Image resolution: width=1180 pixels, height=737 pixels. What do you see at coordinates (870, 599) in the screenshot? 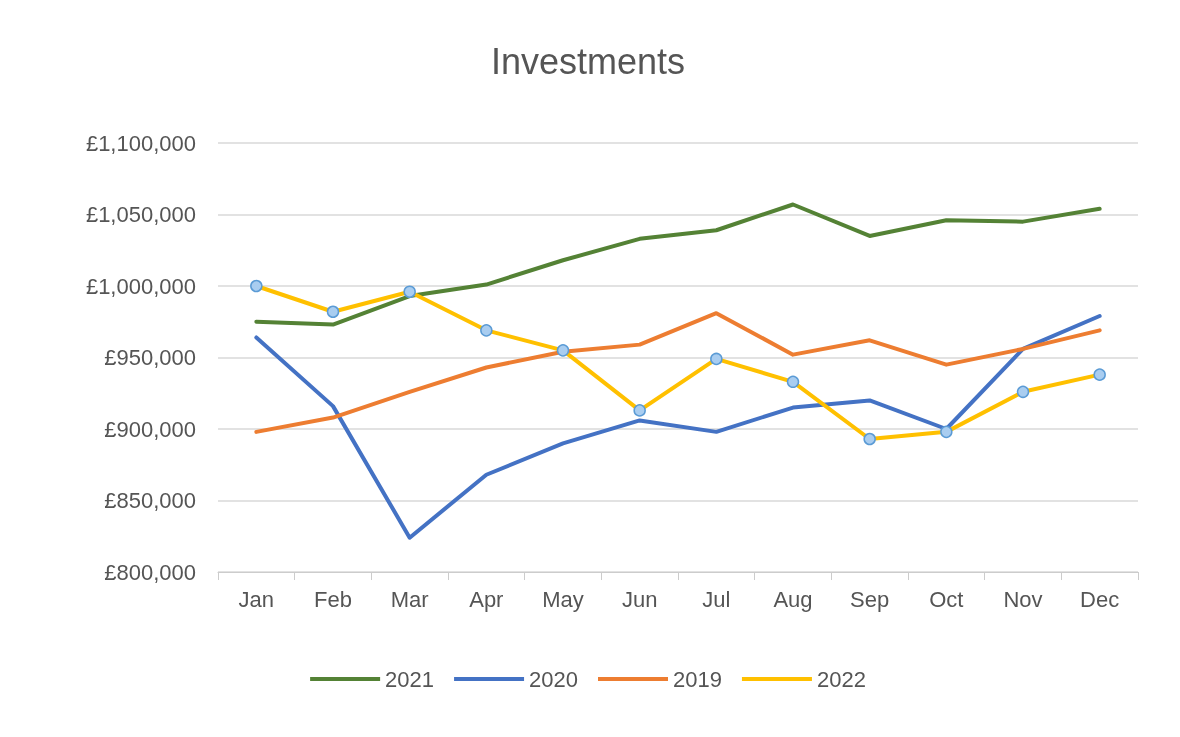
I see `x-tick-label: Sep` at bounding box center [870, 599].